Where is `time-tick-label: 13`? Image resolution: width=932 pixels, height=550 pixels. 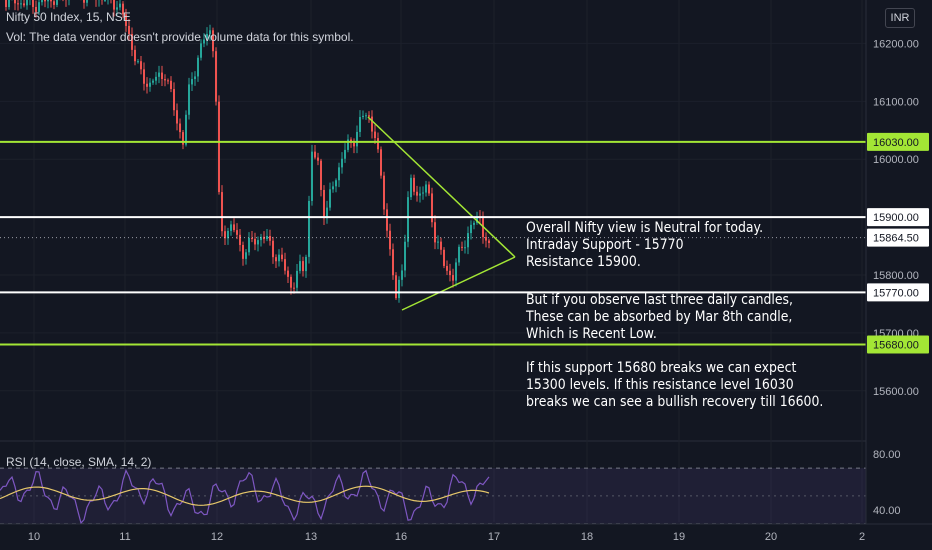 time-tick-label: 13 is located at coordinates (311, 537).